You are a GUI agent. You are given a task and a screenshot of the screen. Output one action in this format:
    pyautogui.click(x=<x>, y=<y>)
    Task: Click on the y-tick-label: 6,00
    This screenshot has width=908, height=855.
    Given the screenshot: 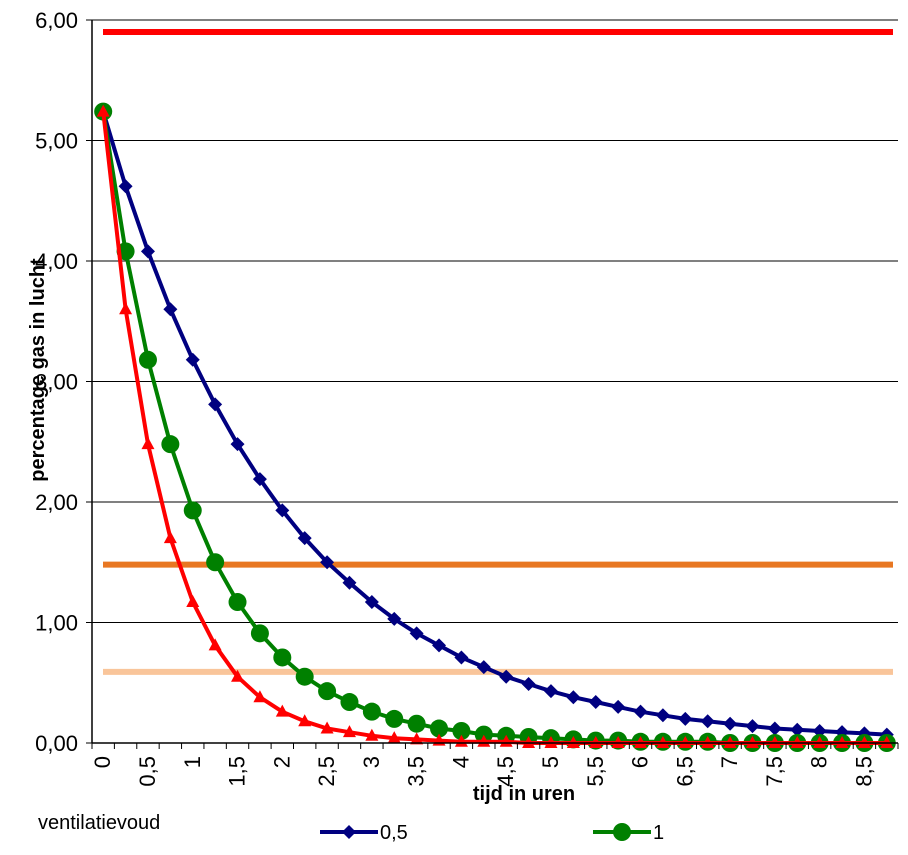 What is the action you would take?
    pyautogui.click(x=56, y=20)
    